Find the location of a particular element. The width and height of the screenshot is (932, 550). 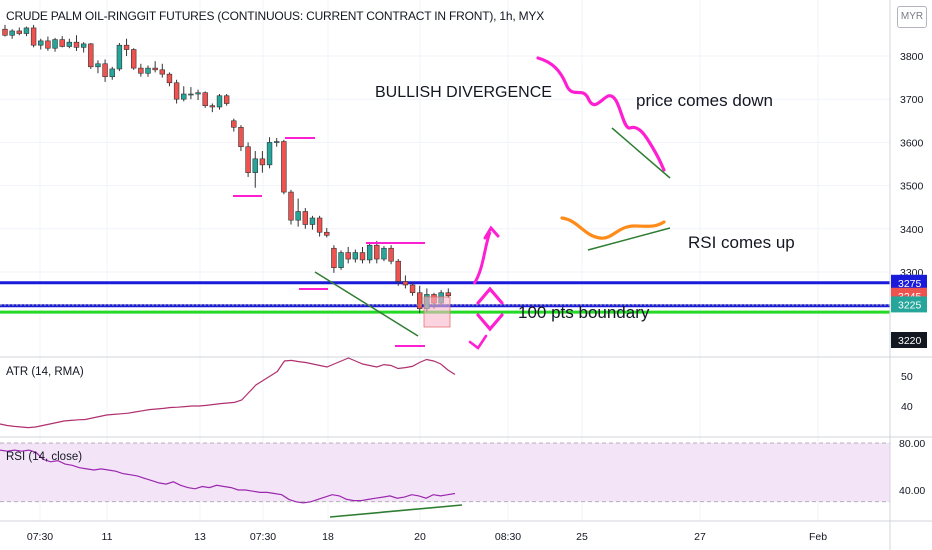

time-tick-label: 20 is located at coordinates (420, 537).